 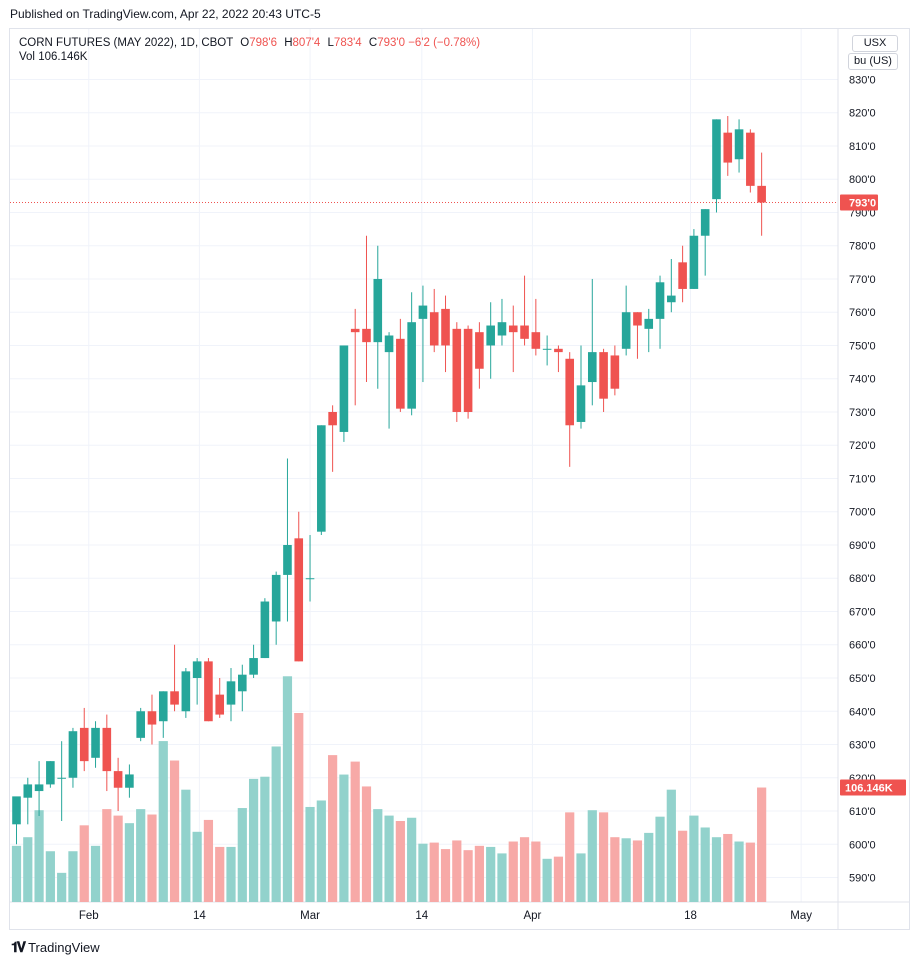 I want to click on tradingview-logo: 𝟏𝐕 TradingView, so click(x=55, y=947).